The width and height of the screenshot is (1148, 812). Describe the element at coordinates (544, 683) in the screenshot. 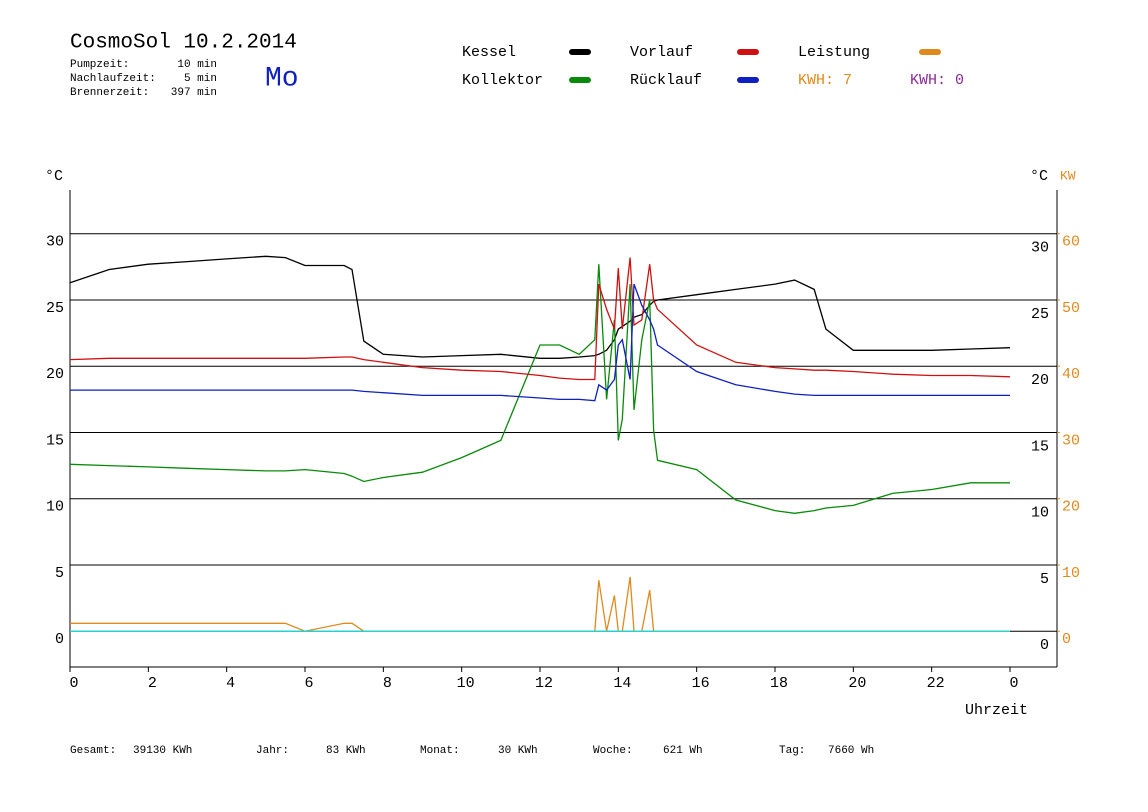

I see `x-tick-label: 12` at that location.